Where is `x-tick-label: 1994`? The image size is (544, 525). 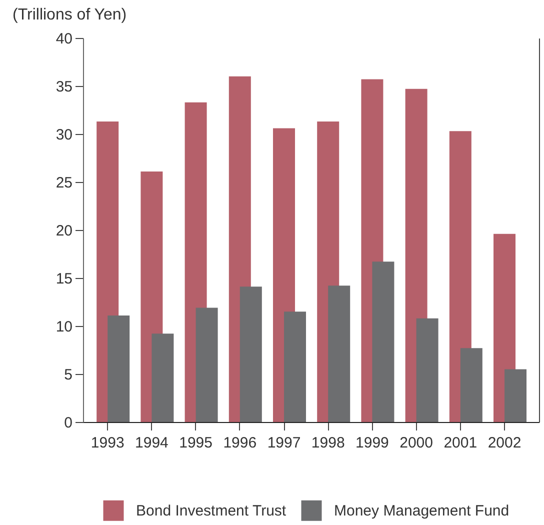
x-tick-label: 1994 is located at coordinates (151, 443).